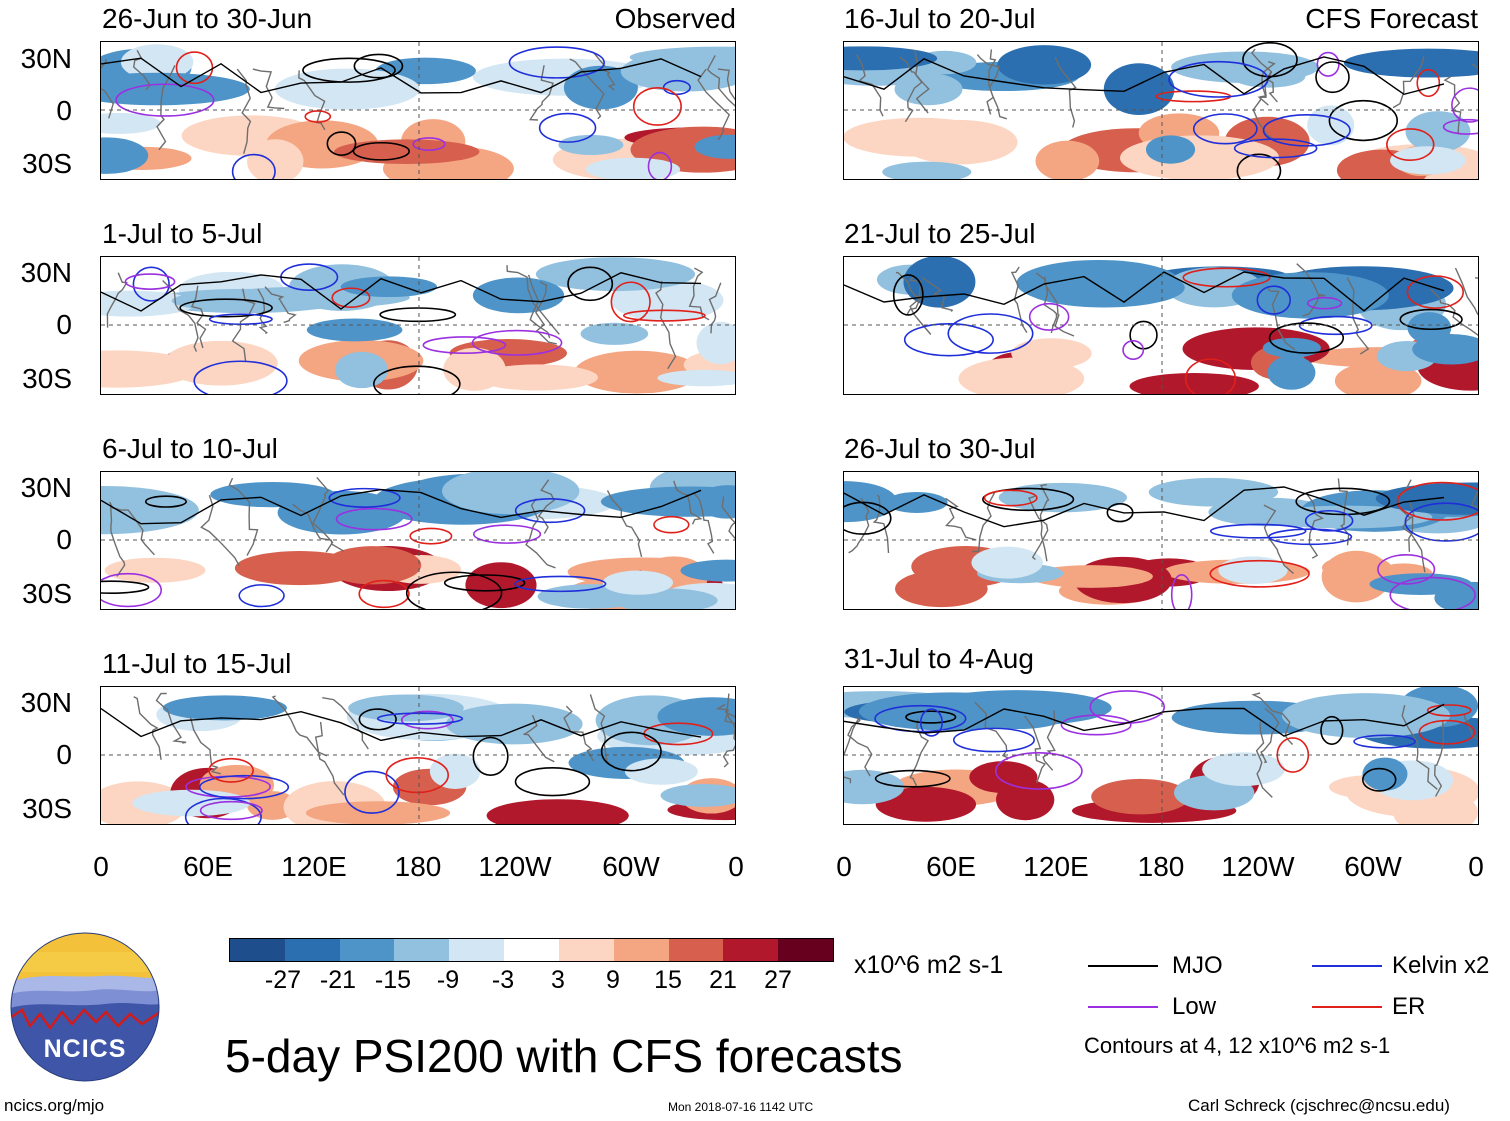 This screenshot has height=1121, width=1510. Describe the element at coordinates (668, 980) in the screenshot. I see `colorbar-label: 15` at that location.